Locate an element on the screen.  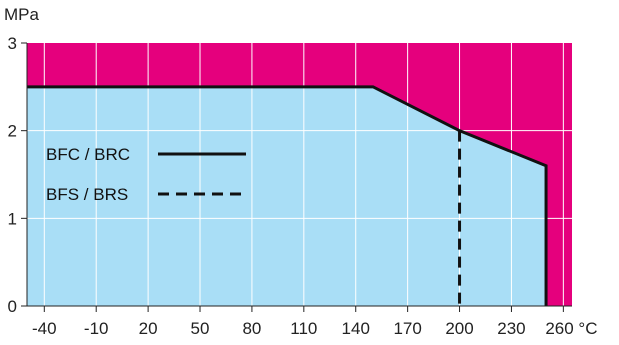
y-tick-label: 1 is located at coordinates (12, 218).